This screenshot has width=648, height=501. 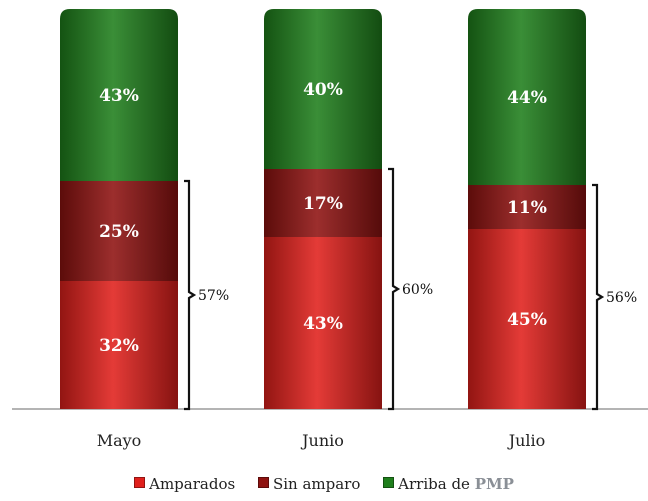 I want to click on bracket-label-mayo: 57%, so click(x=213, y=296).